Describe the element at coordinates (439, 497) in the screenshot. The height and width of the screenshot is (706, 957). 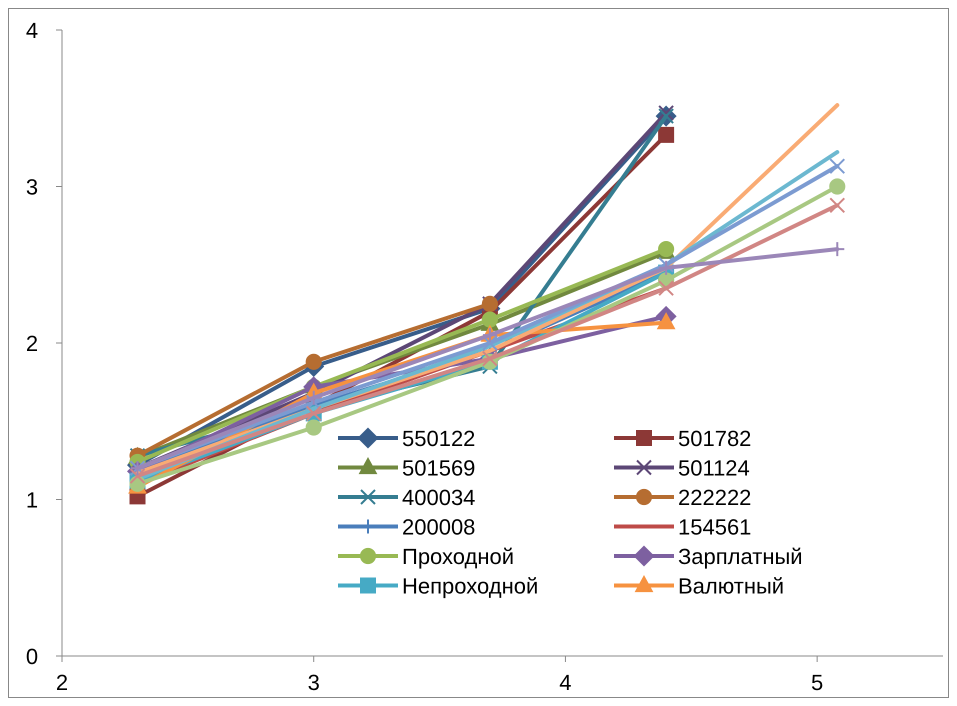
I see `legend-label: 400034` at that location.